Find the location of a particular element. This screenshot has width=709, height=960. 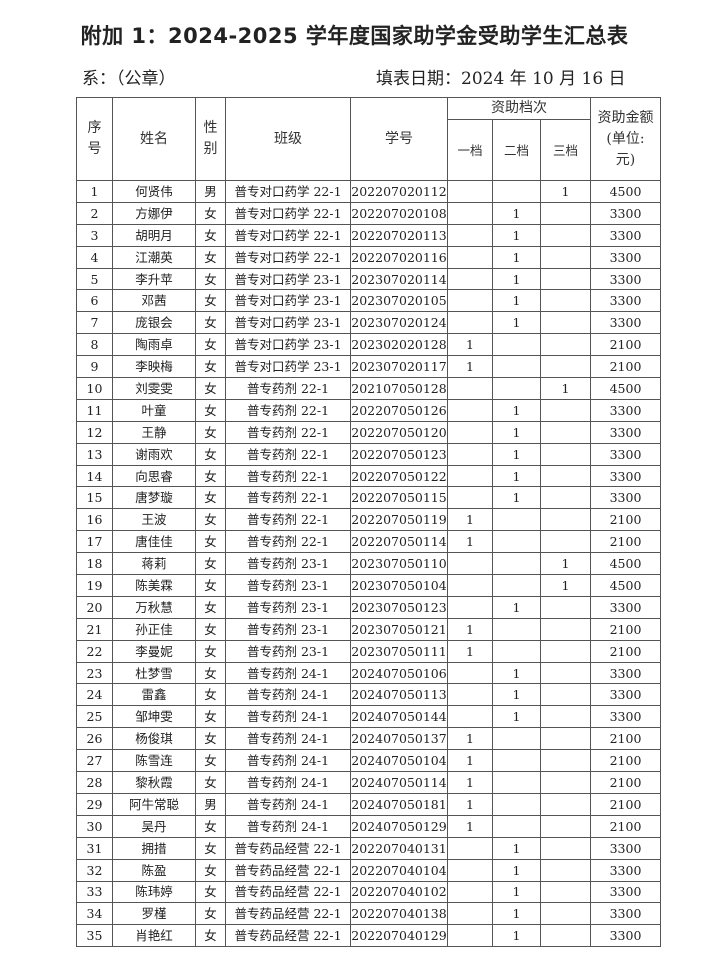

table-row: 8 陶雨卓女普专对口药学 23-1 202302020128 1 2100 is located at coordinates (368, 345).